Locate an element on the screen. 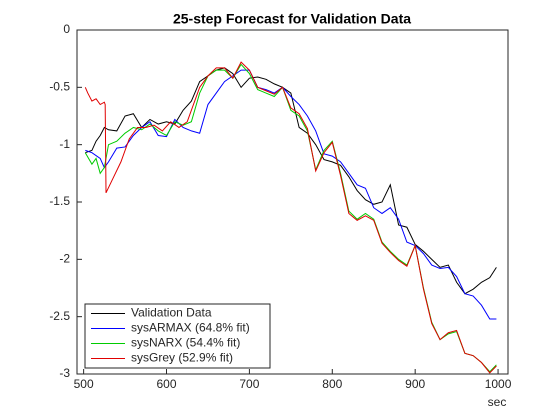 The height and width of the screenshot is (420, 560). y-tick-label: 0 is located at coordinates (66, 29).